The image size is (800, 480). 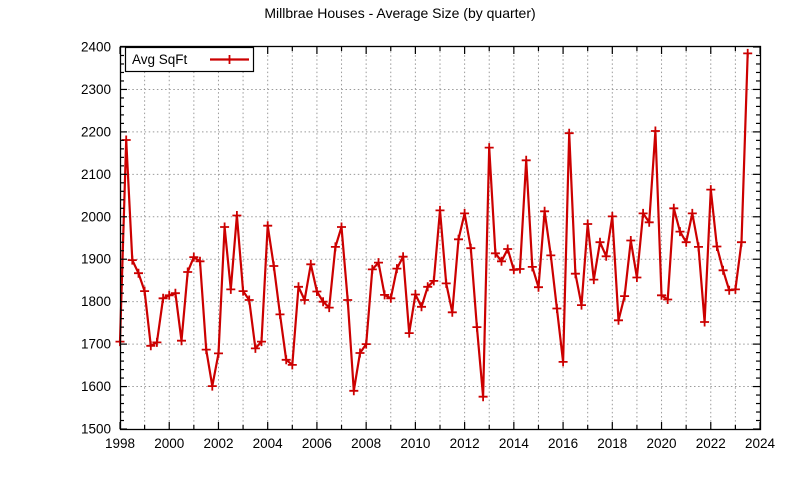 I want to click on x-tick-label: 2004, so click(x=268, y=443).